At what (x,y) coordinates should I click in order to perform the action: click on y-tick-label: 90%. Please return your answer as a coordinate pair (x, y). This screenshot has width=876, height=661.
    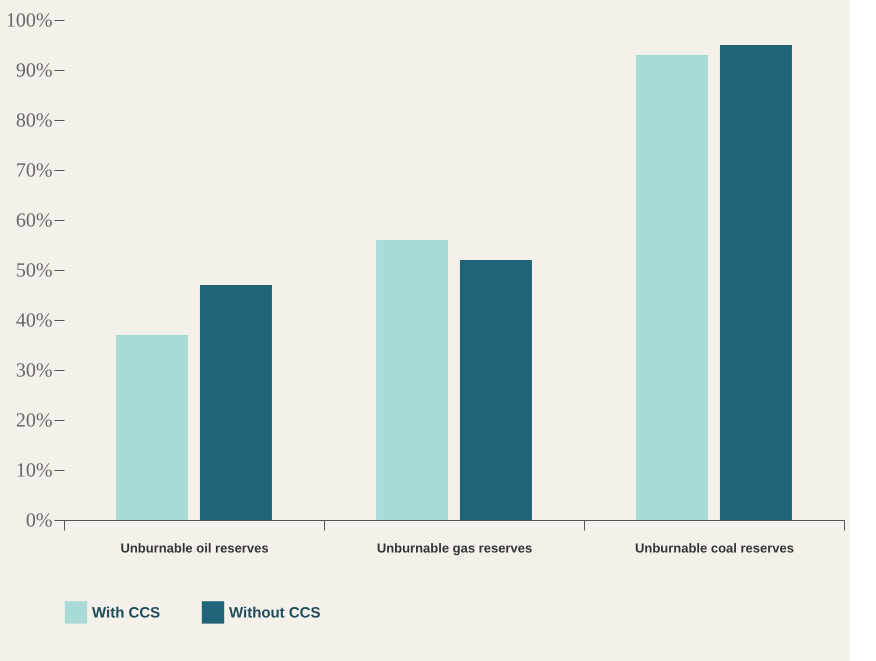
    Looking at the image, I should click on (34, 71).